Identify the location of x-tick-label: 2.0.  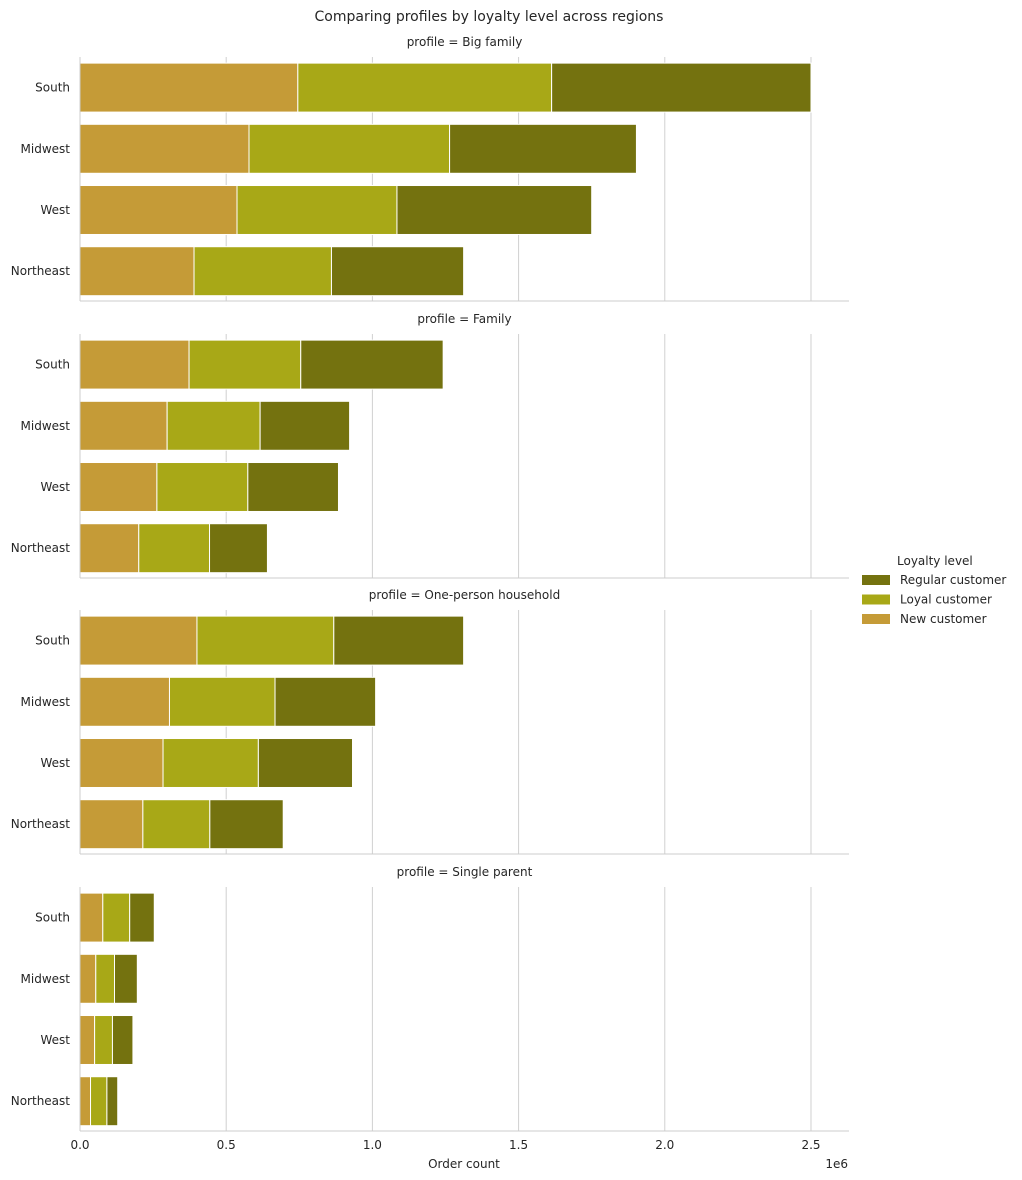
(664, 1145).